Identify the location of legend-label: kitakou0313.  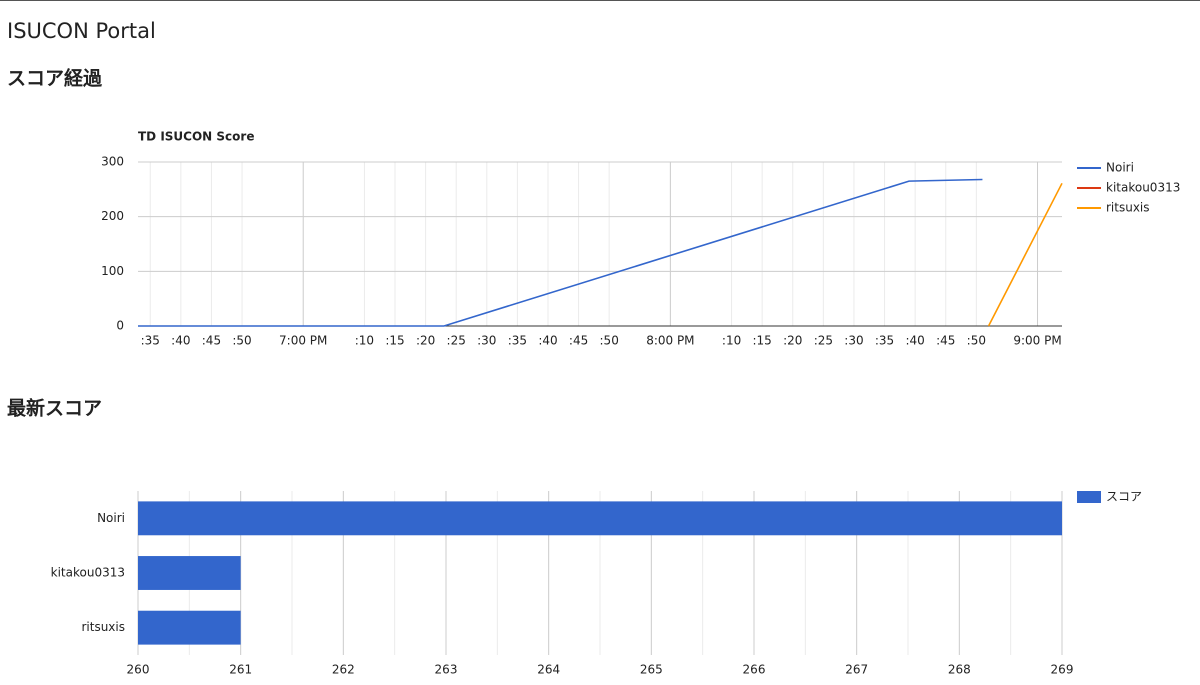
(1143, 188).